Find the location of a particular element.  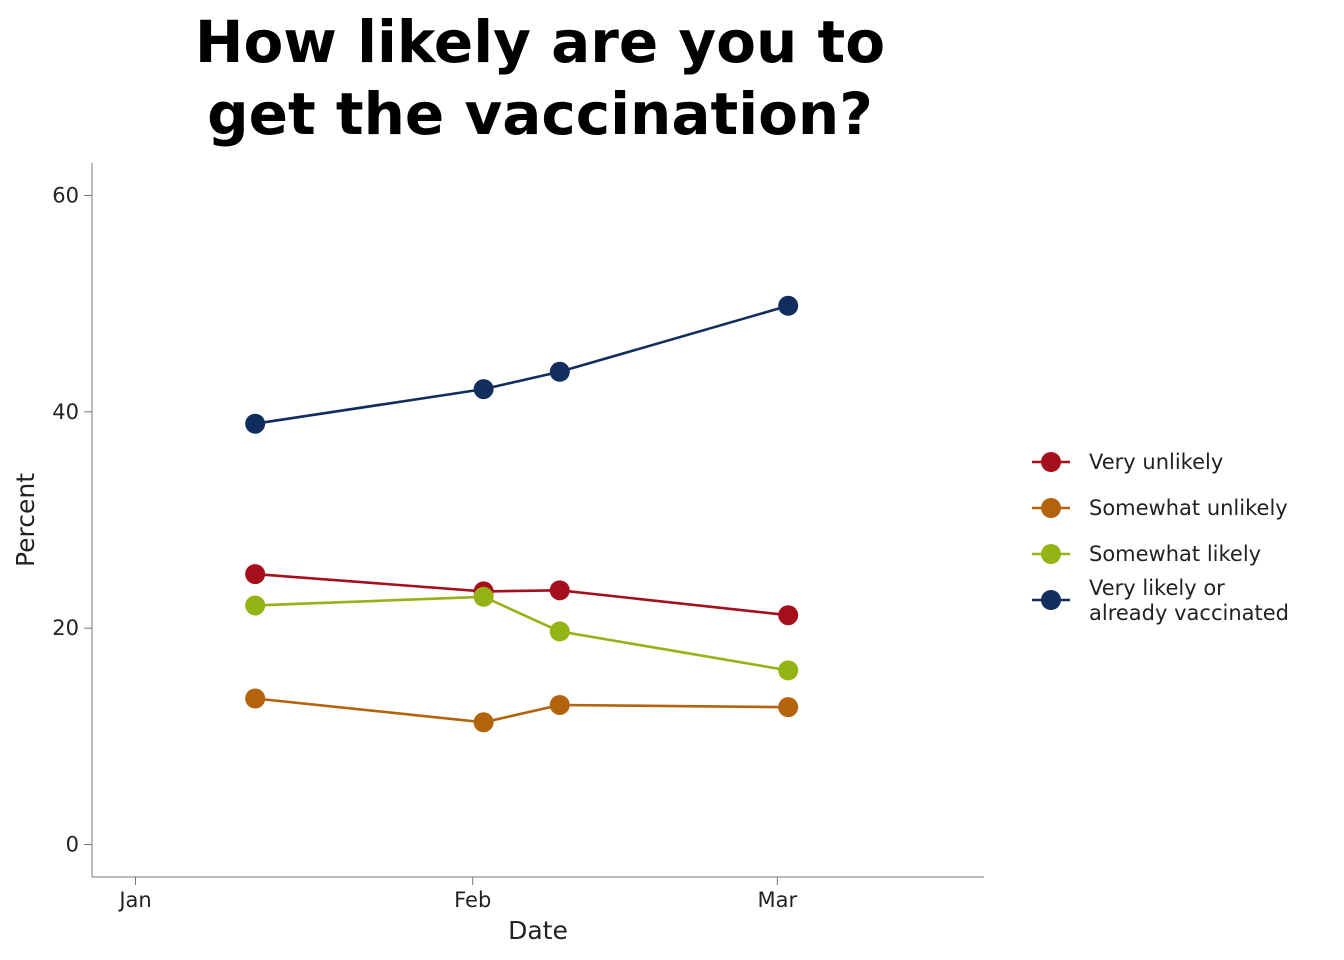

x-axis-ticks: Jan Feb Mar is located at coordinates (457, 894).